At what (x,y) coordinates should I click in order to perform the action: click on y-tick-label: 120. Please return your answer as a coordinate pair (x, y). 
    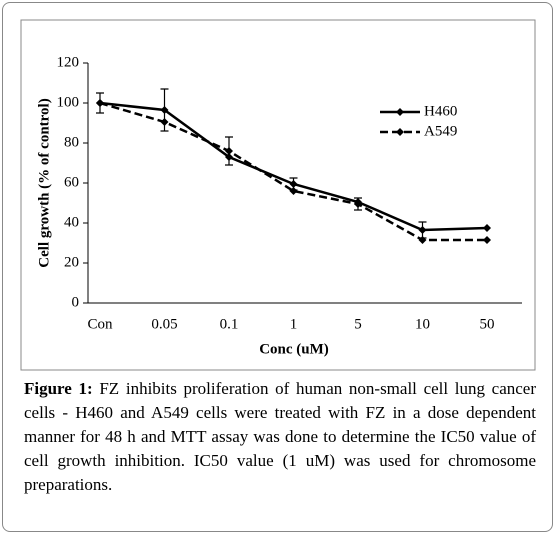
    Looking at the image, I should click on (68, 62).